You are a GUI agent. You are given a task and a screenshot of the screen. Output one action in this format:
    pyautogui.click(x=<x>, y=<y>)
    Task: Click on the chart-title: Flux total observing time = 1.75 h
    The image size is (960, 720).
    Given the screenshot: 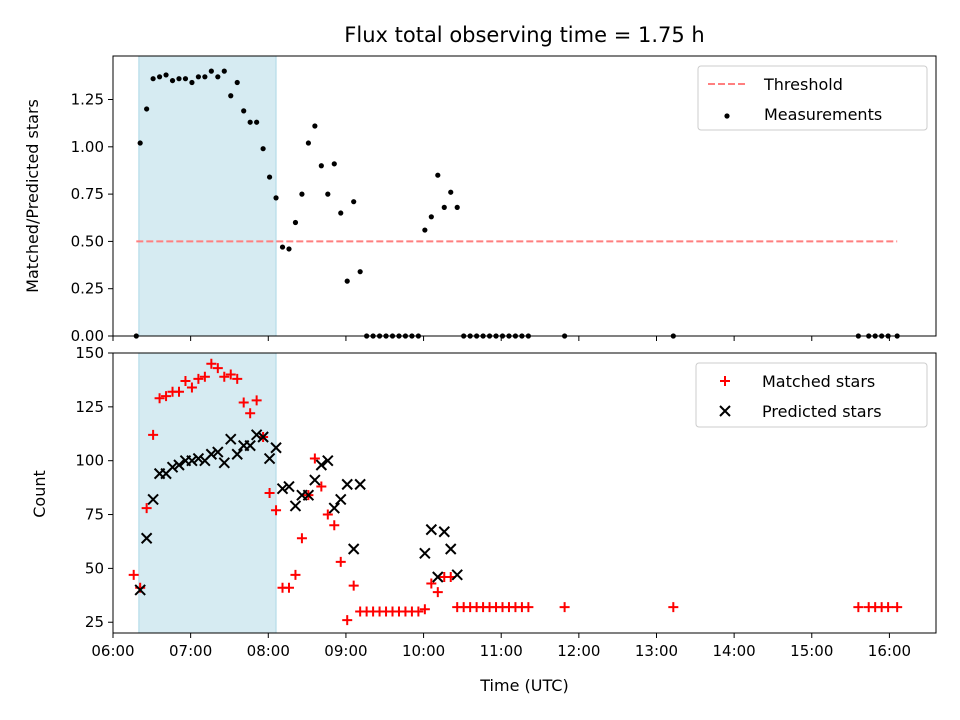 What is the action you would take?
    pyautogui.click(x=524, y=35)
    